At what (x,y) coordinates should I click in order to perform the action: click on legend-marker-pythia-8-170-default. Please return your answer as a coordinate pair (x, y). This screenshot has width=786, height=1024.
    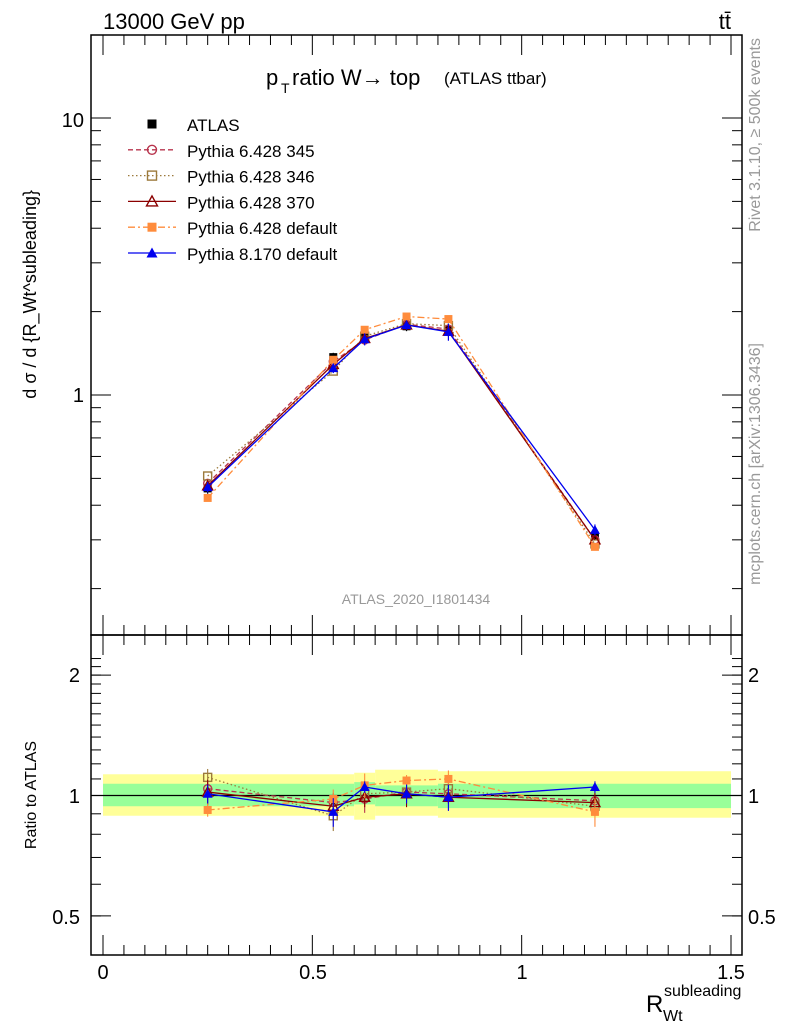
    Looking at the image, I should click on (152, 252).